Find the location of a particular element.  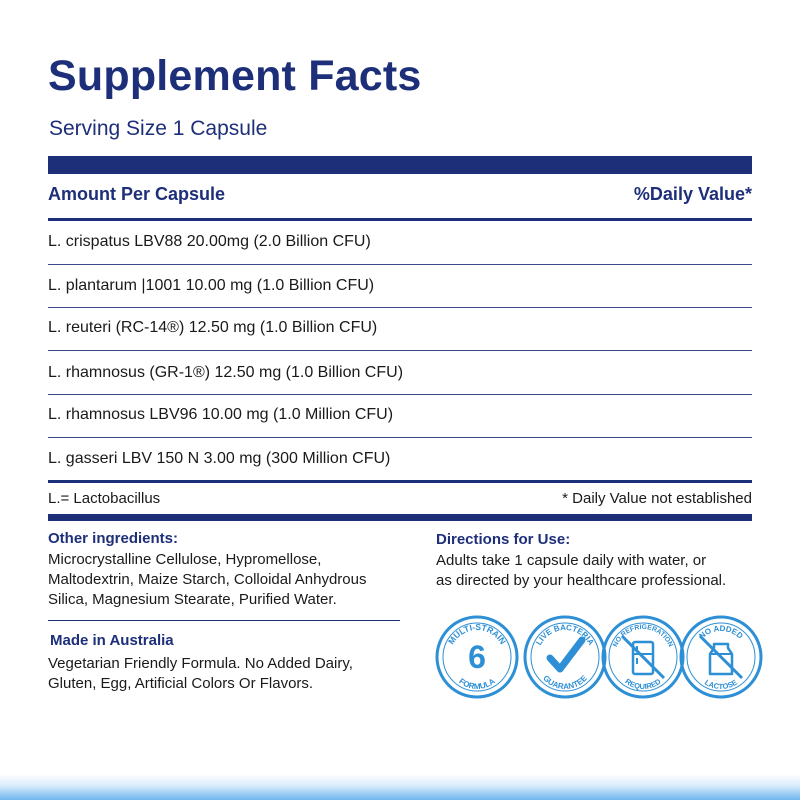

directions-heading: Directions for Use: is located at coordinates (503, 539).